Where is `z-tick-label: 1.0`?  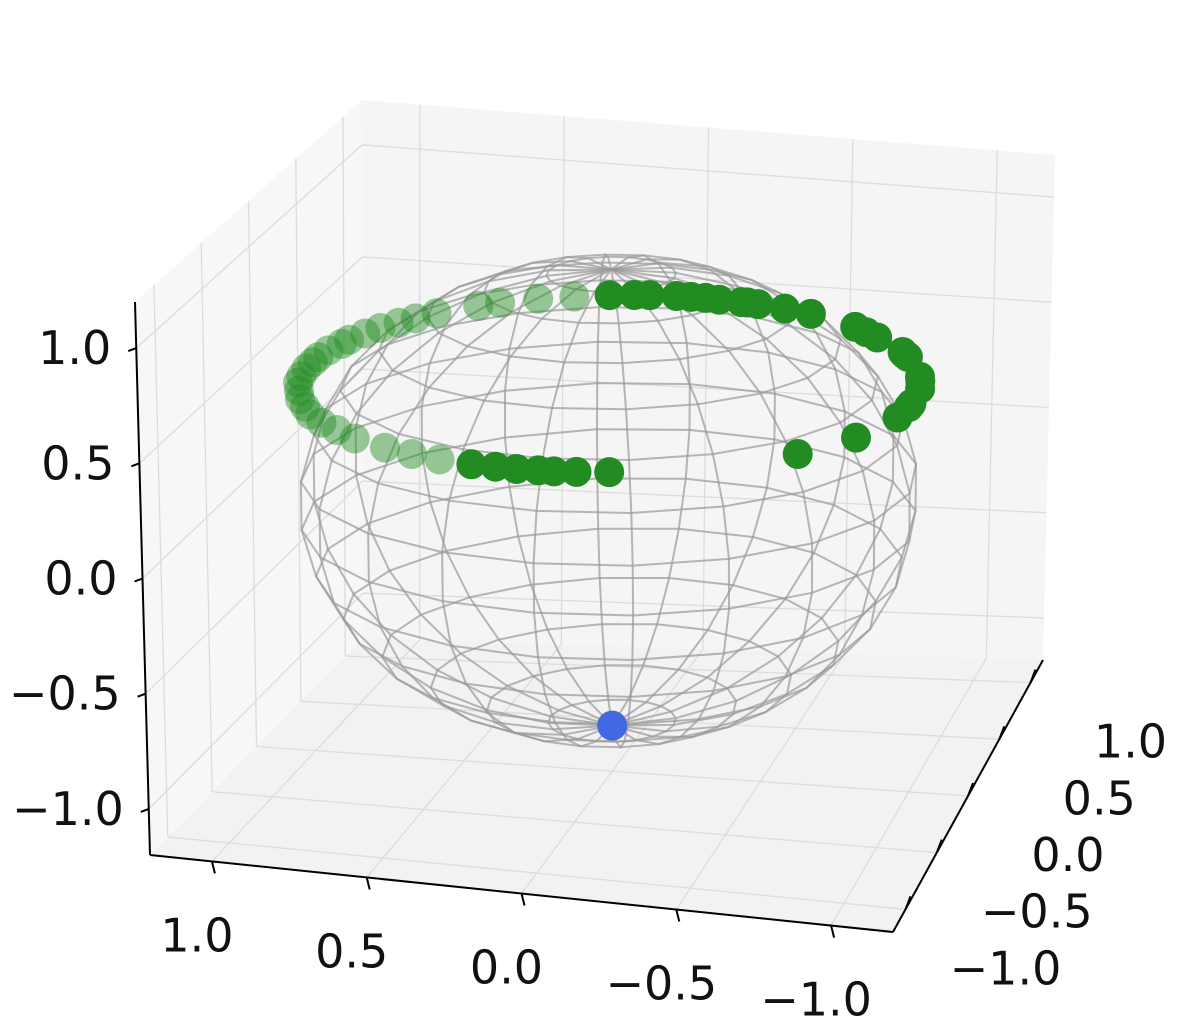
z-tick-label: 1.0 is located at coordinates (74, 348).